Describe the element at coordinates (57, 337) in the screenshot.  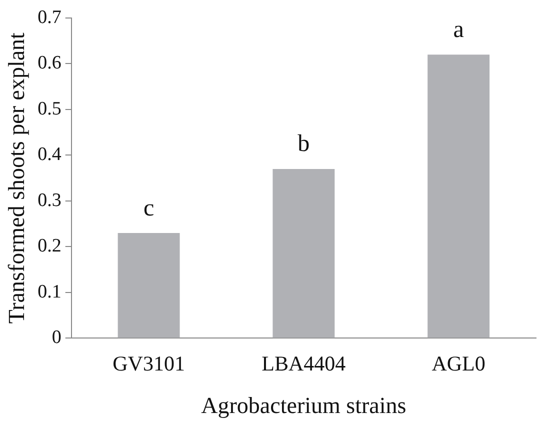
I see `y-tick-label: 0` at that location.